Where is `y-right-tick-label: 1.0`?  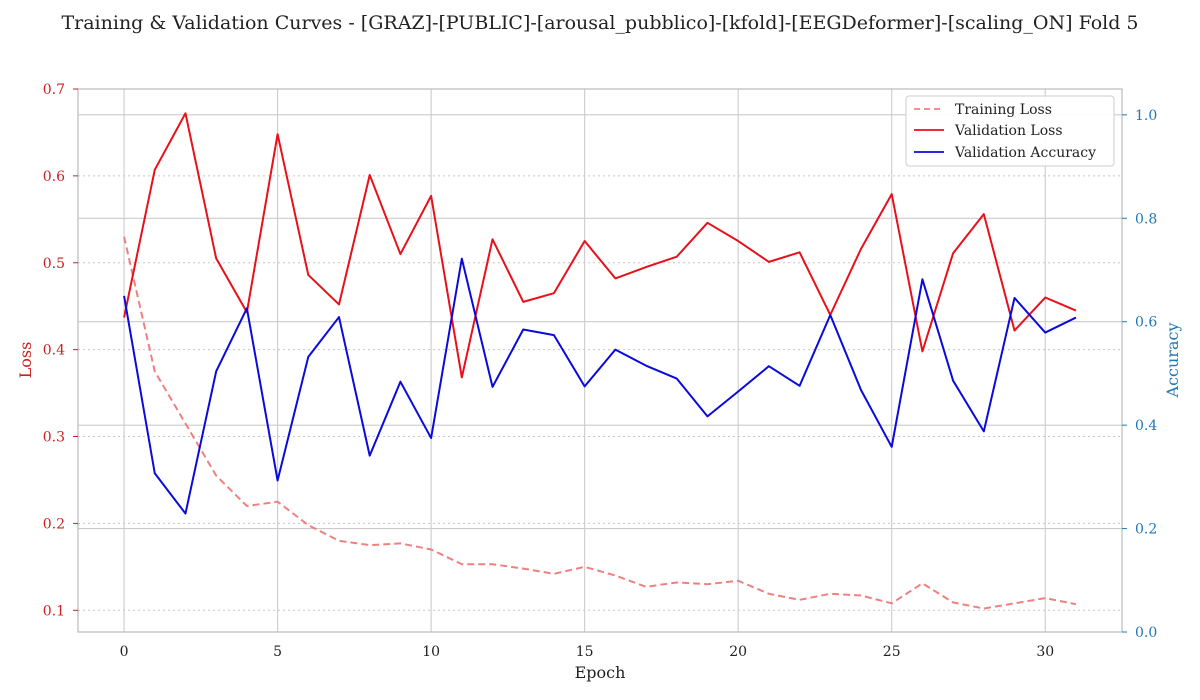
y-right-tick-label: 1.0 is located at coordinates (1146, 116).